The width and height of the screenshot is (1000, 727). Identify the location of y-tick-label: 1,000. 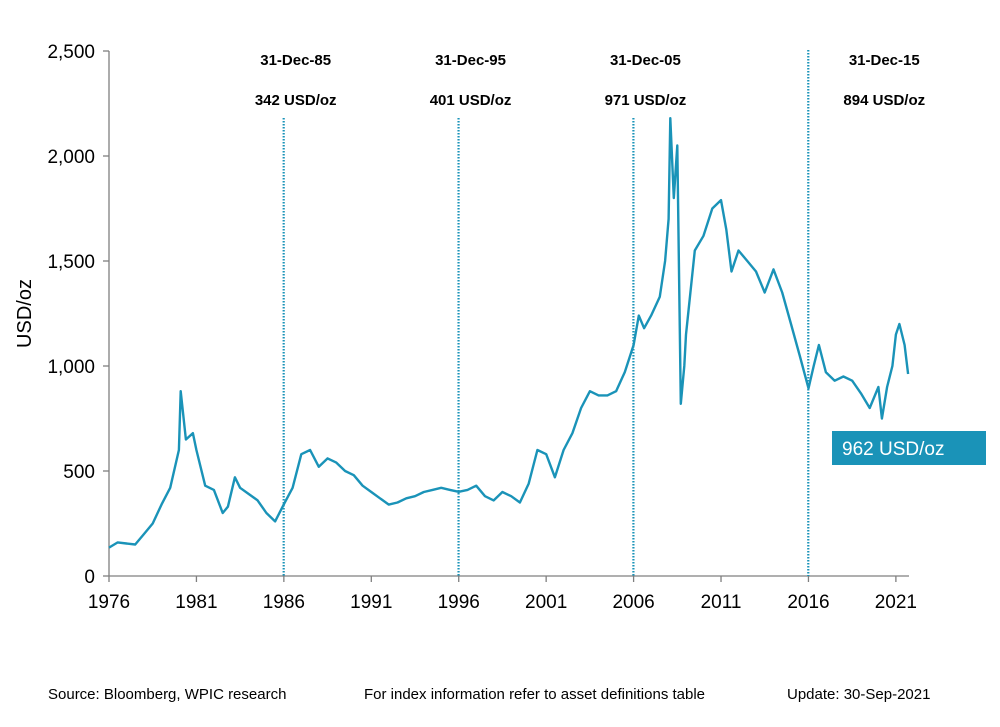
(71, 367).